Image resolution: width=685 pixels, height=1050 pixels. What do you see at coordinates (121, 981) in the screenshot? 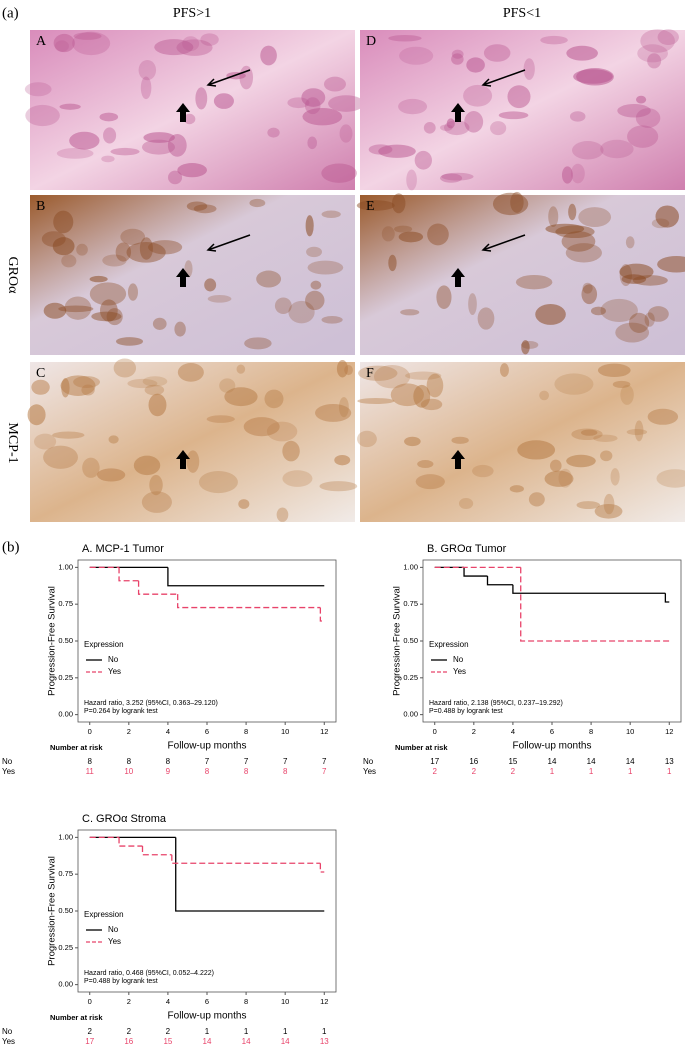
I see `annotation: P=0.488 by logrank test` at bounding box center [121, 981].